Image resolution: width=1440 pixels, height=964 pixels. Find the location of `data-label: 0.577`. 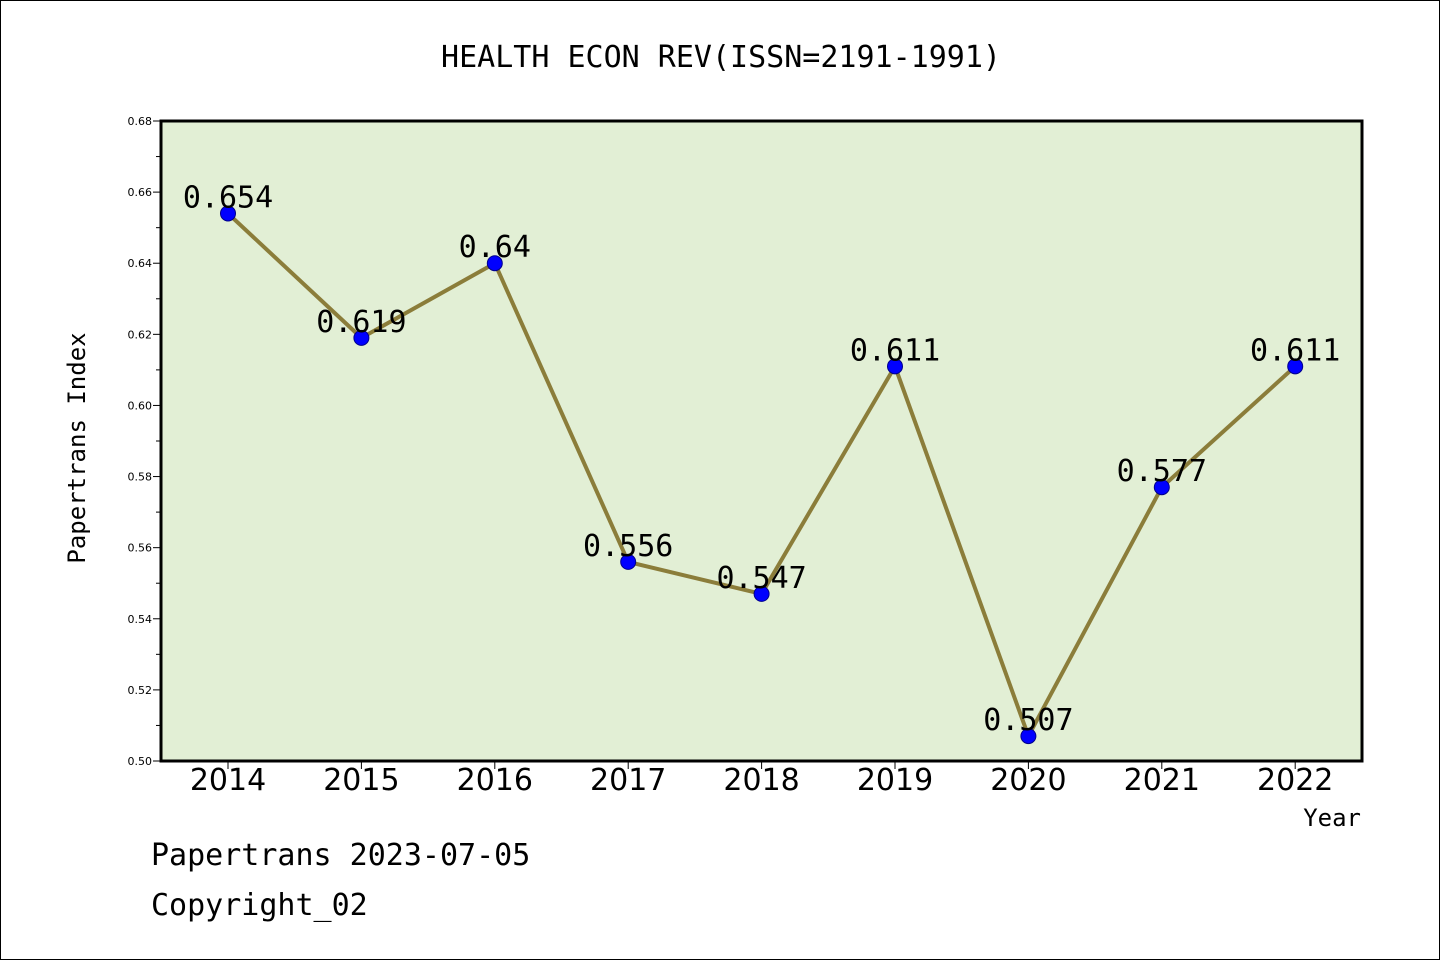

data-label: 0.577 is located at coordinates (1162, 471).